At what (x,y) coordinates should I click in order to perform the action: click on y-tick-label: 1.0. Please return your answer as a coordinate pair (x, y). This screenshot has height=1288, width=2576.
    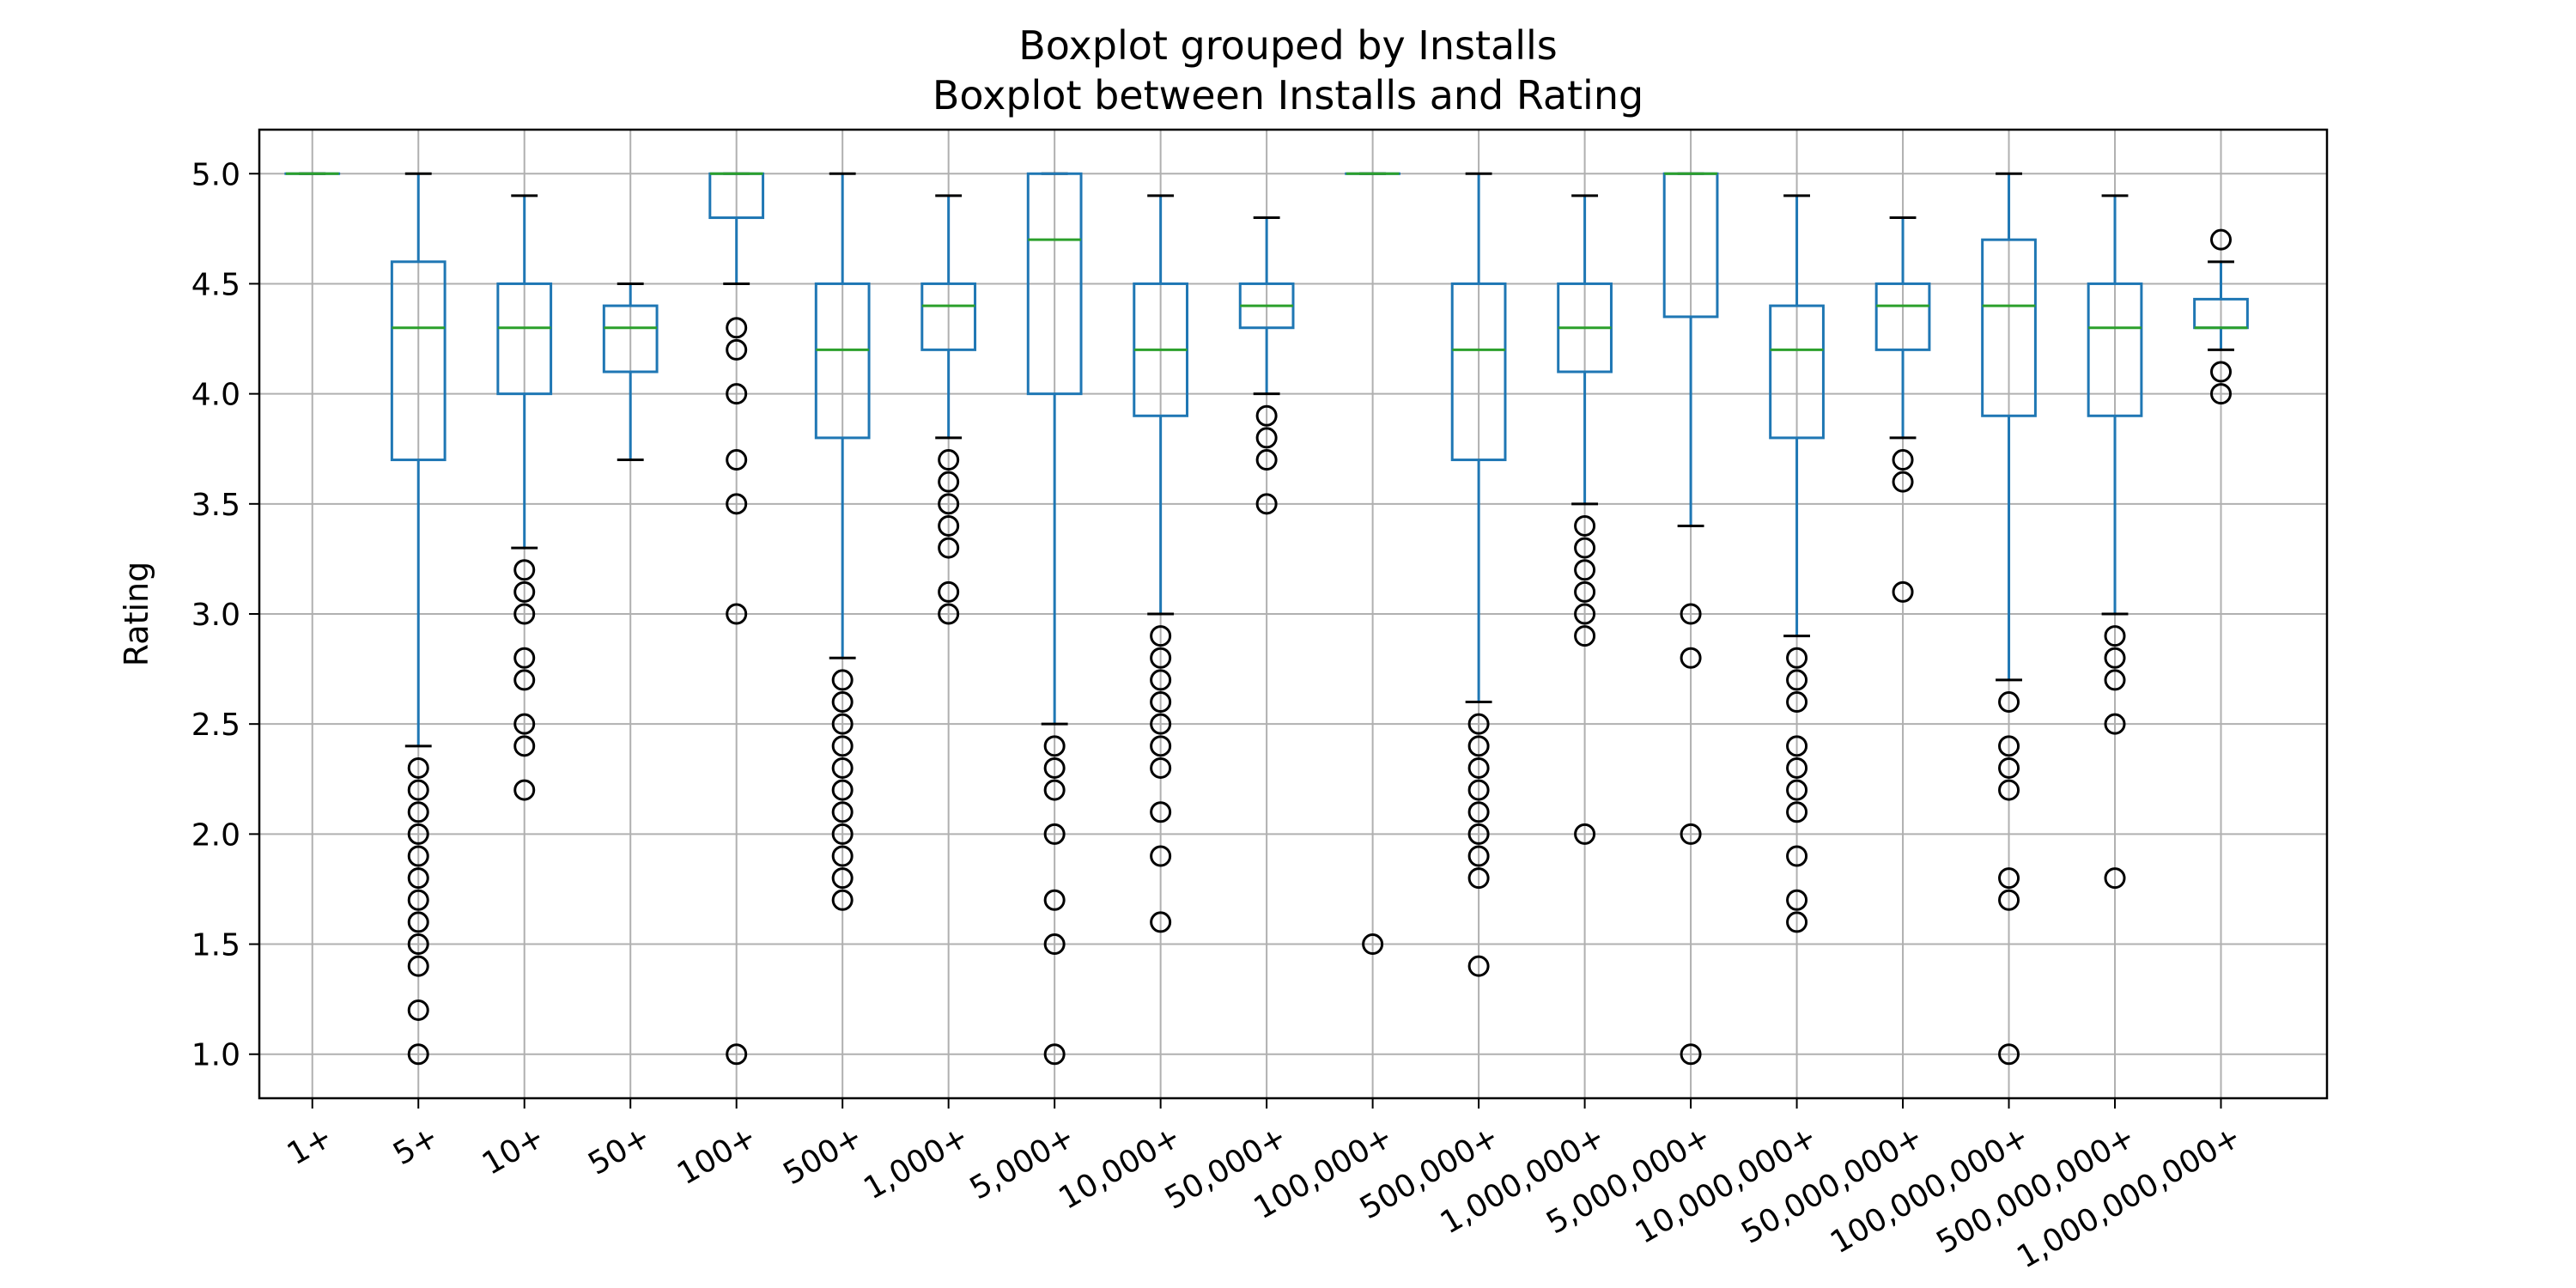
    Looking at the image, I should click on (215, 1056).